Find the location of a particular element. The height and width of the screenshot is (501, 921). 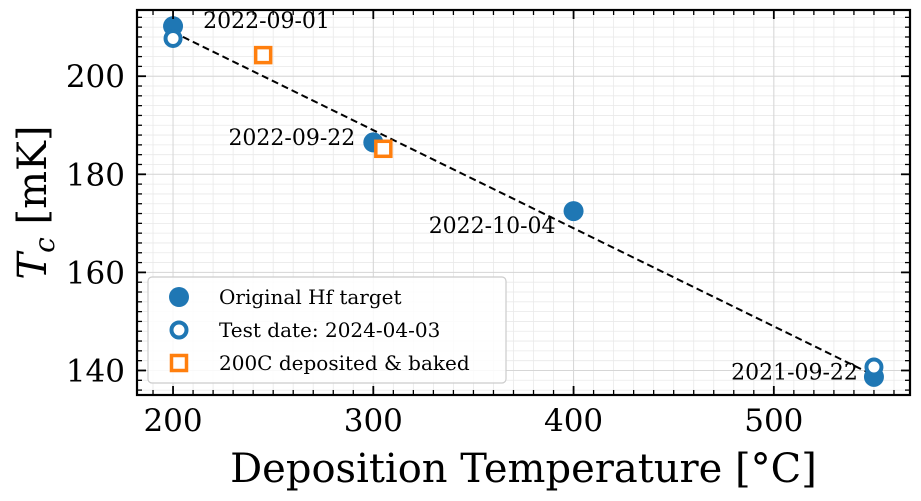

y-label-symbol: T is located at coordinates (33, 265).